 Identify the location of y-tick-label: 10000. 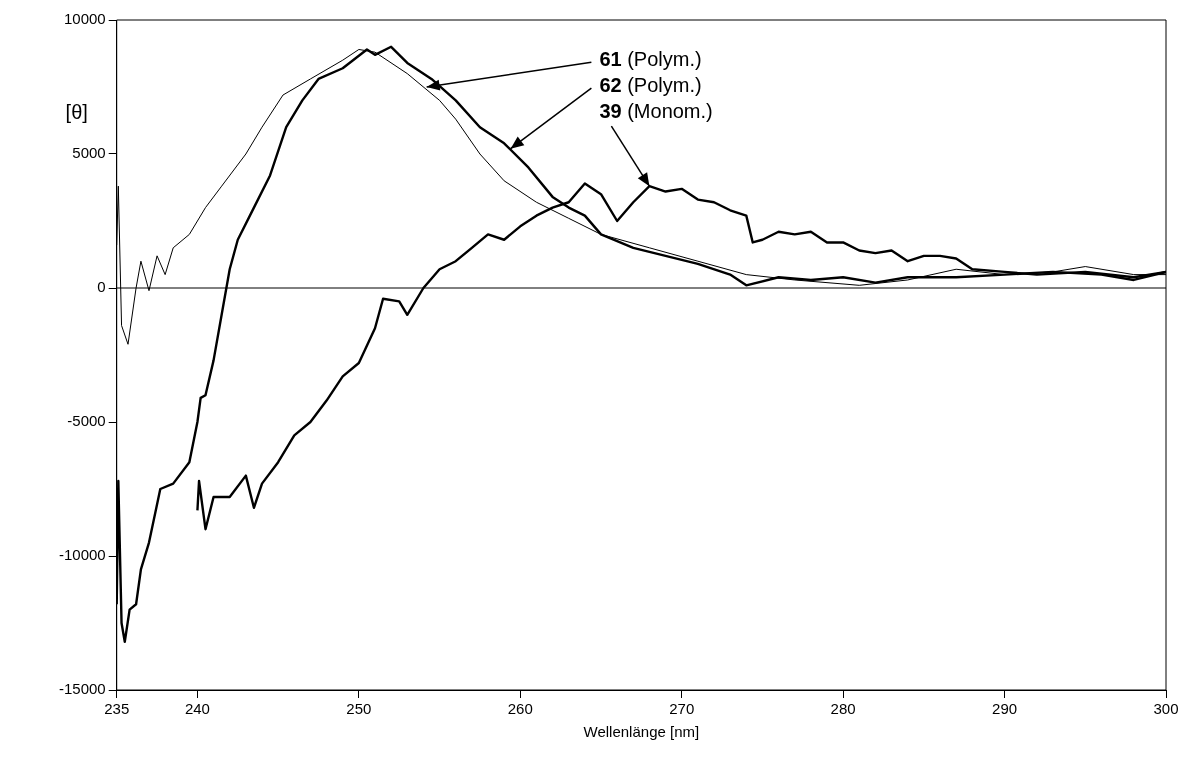
(84, 19).